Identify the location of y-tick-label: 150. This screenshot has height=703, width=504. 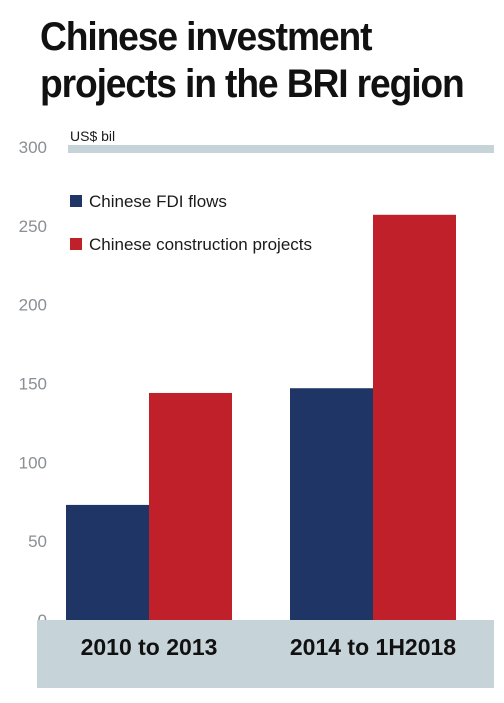
(33, 384).